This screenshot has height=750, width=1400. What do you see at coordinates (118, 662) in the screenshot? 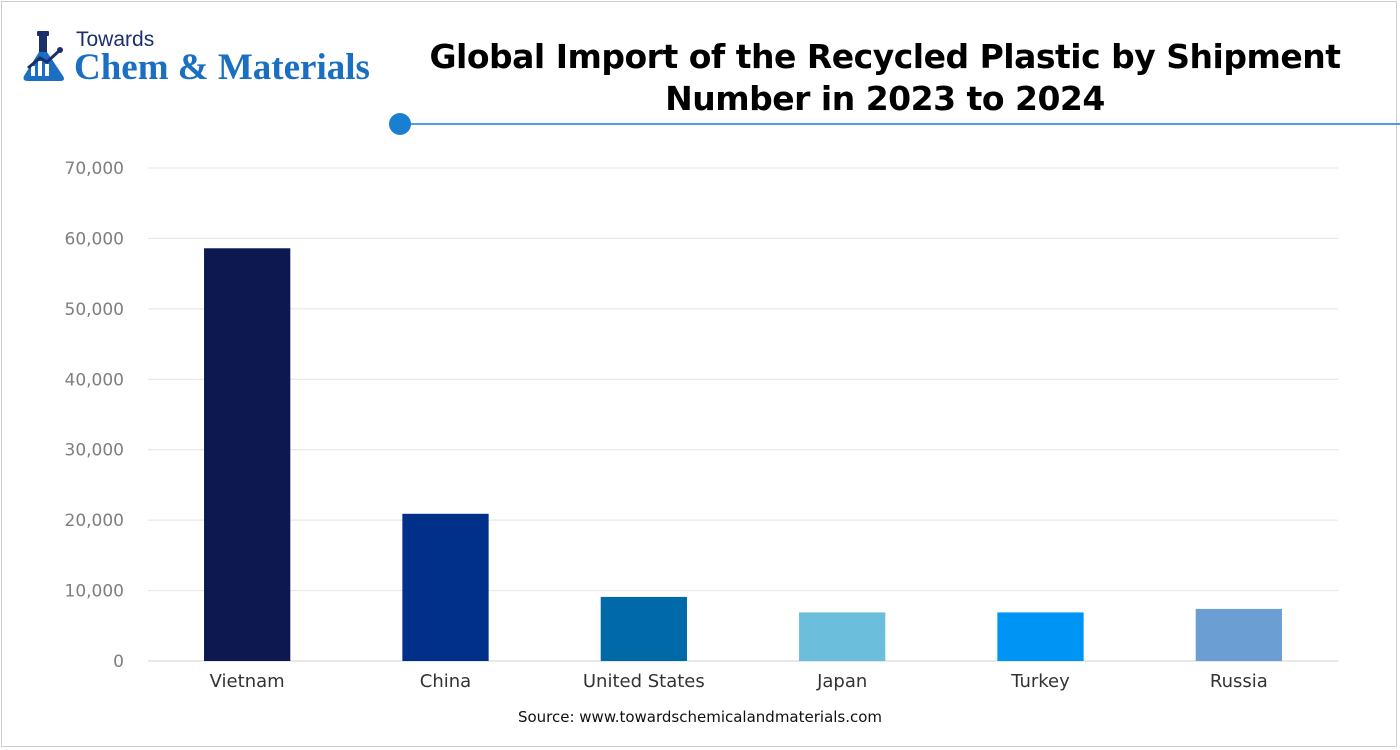
I see `y-tick-label: 0` at bounding box center [118, 662].